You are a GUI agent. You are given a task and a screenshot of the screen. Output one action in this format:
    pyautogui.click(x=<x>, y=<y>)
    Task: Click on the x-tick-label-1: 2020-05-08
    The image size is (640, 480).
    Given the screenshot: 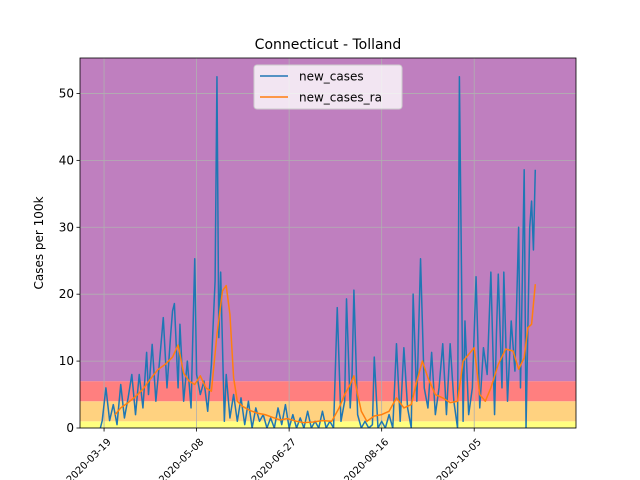 What is the action you would take?
    pyautogui.click(x=181, y=458)
    